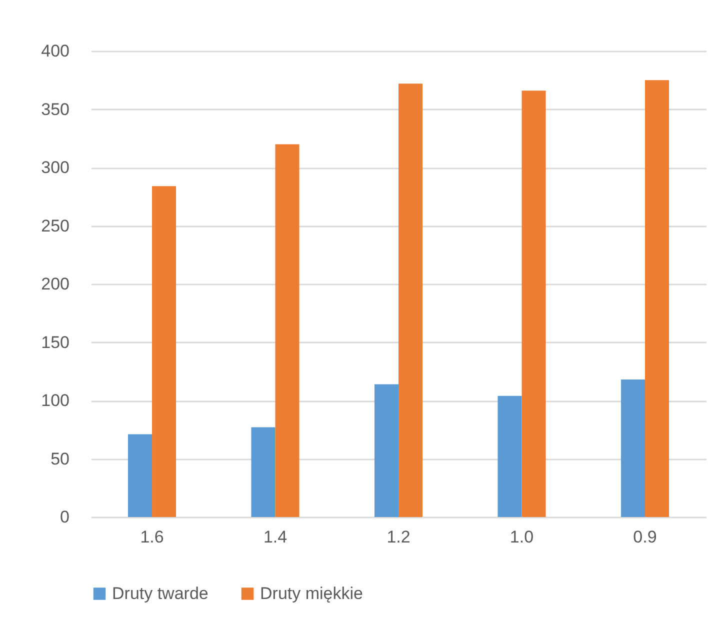  What do you see at coordinates (55, 400) in the screenshot?
I see `y-tick-label: 100` at bounding box center [55, 400].